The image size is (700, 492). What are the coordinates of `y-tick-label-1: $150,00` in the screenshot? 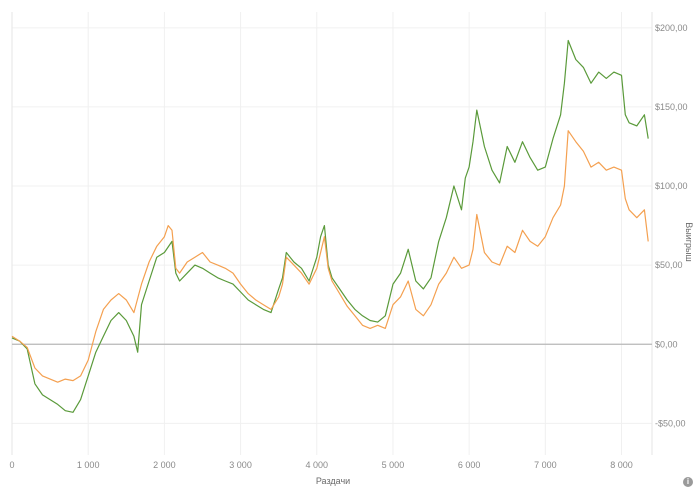 It's located at (671, 107).